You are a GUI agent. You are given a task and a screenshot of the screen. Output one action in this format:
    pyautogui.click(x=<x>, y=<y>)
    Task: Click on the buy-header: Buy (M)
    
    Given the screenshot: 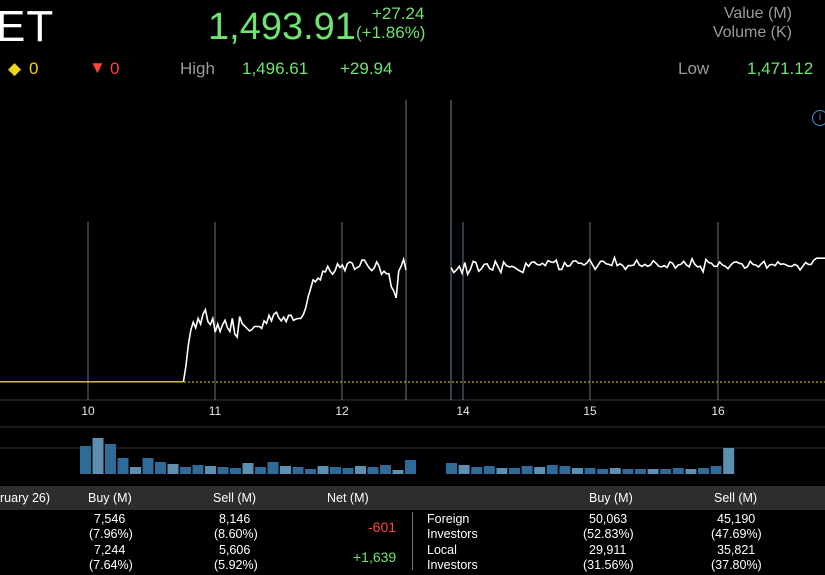 What is the action you would take?
    pyautogui.click(x=110, y=498)
    